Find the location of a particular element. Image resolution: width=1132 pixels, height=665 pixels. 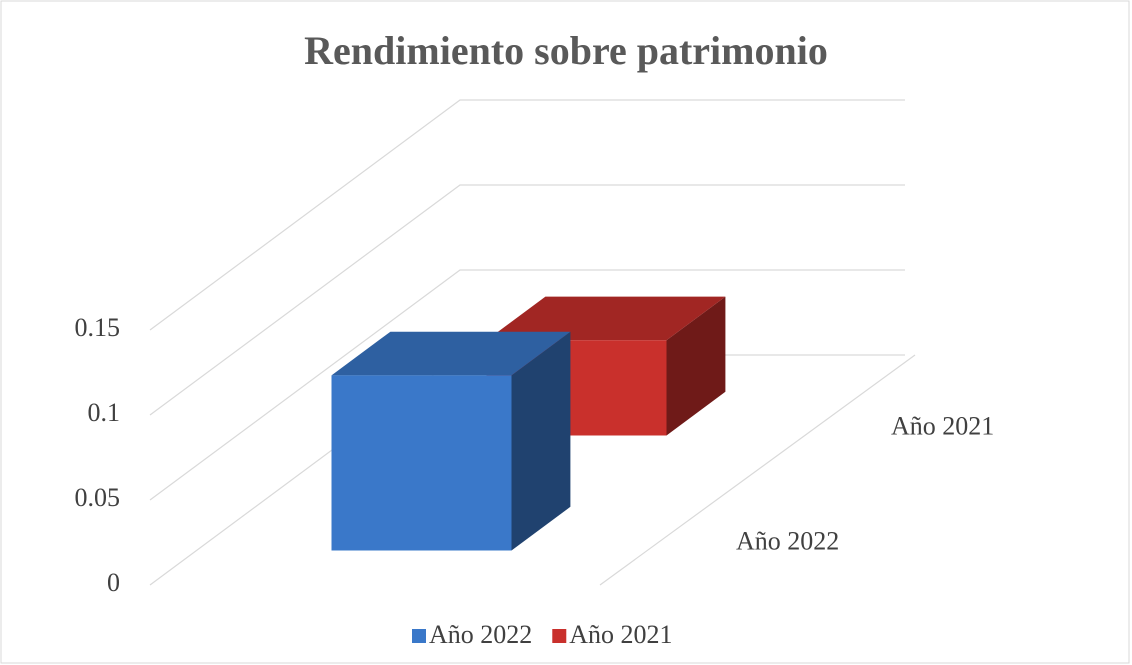

depth-axis-label: Año 2021 is located at coordinates (942, 426).